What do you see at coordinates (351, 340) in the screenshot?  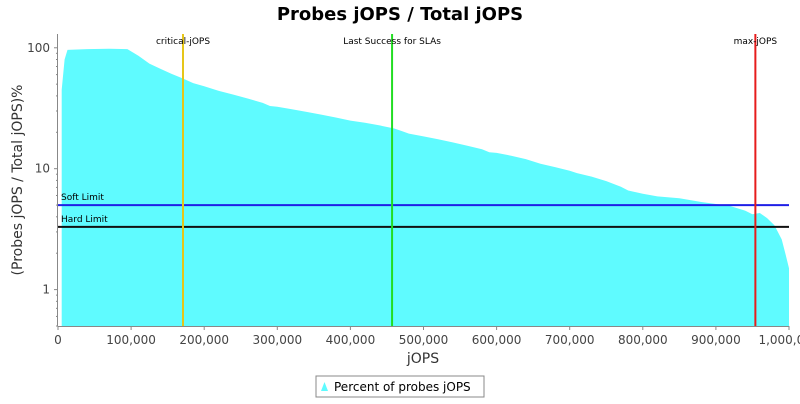 I see `x-tick-label-4: 400,000` at bounding box center [351, 340].